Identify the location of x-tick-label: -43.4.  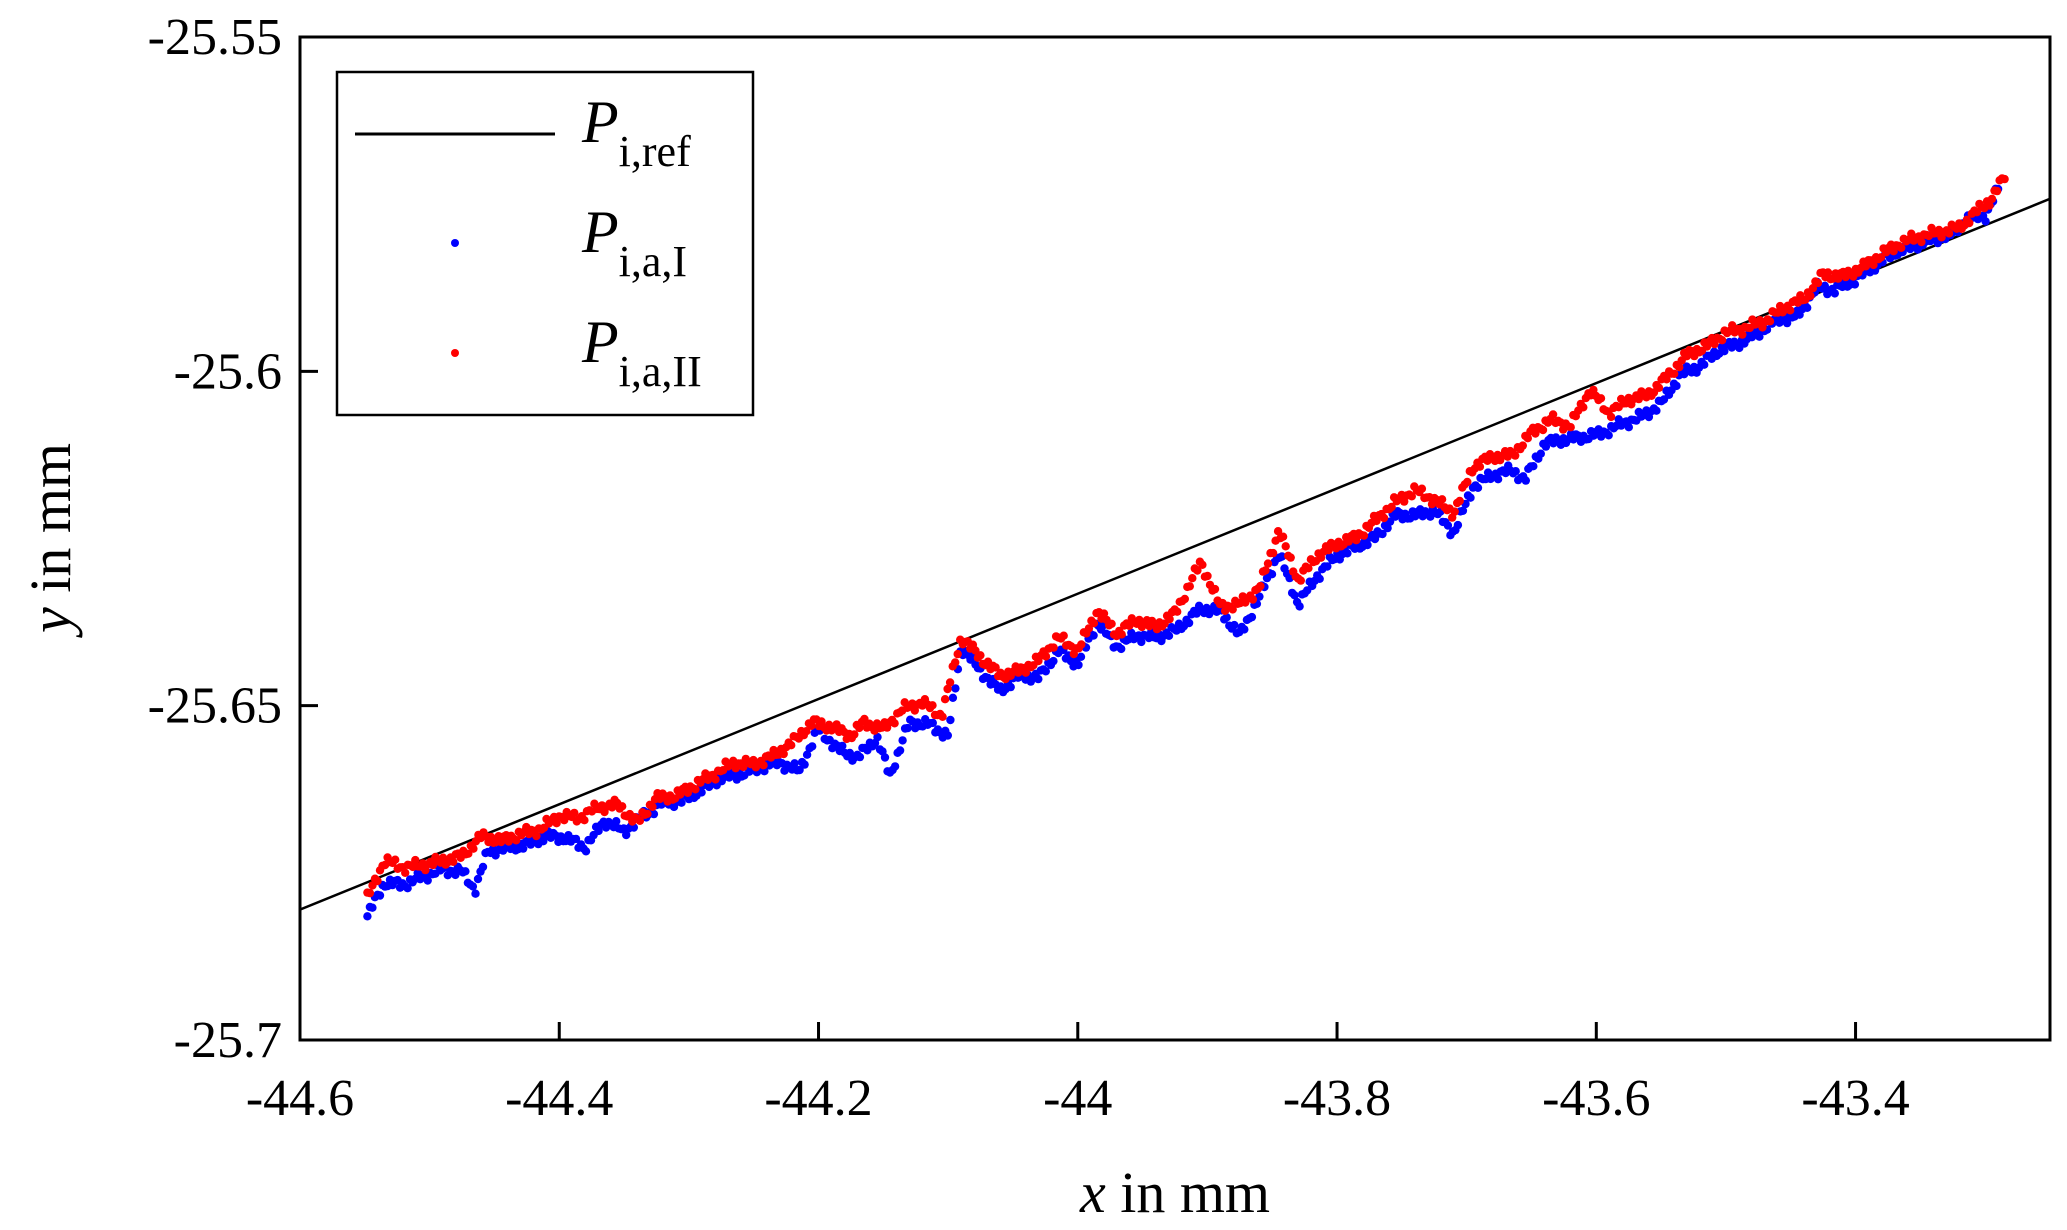
(1855, 1098).